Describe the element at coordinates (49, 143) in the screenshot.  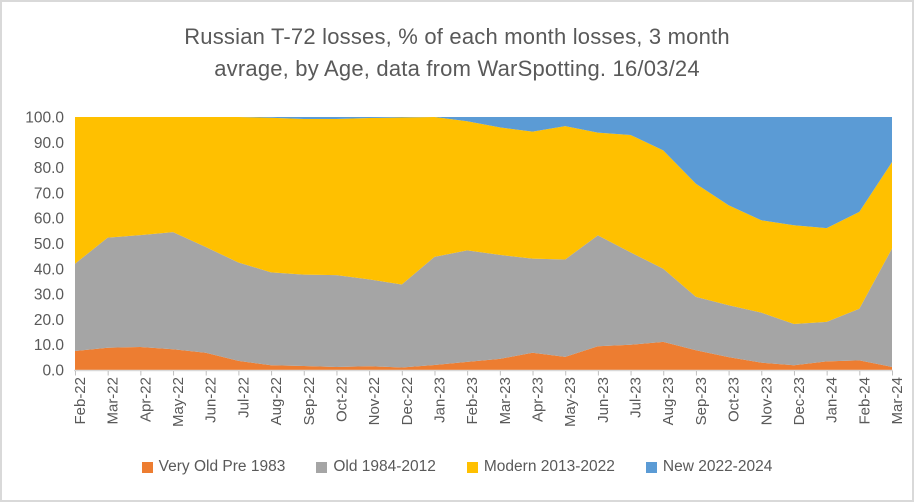
I see `y-tick-label: 90.0` at that location.